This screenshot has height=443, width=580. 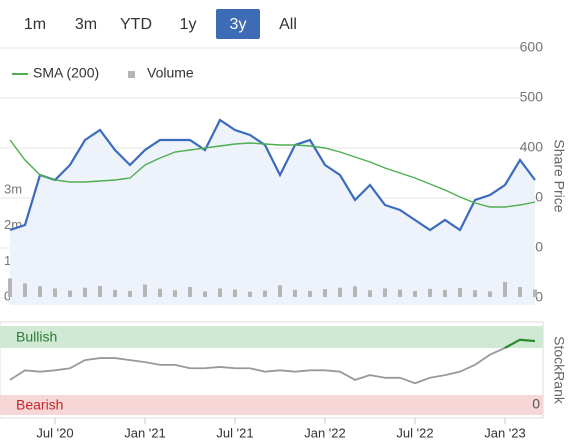 I want to click on rank-tick-label: 0, so click(x=536, y=404).